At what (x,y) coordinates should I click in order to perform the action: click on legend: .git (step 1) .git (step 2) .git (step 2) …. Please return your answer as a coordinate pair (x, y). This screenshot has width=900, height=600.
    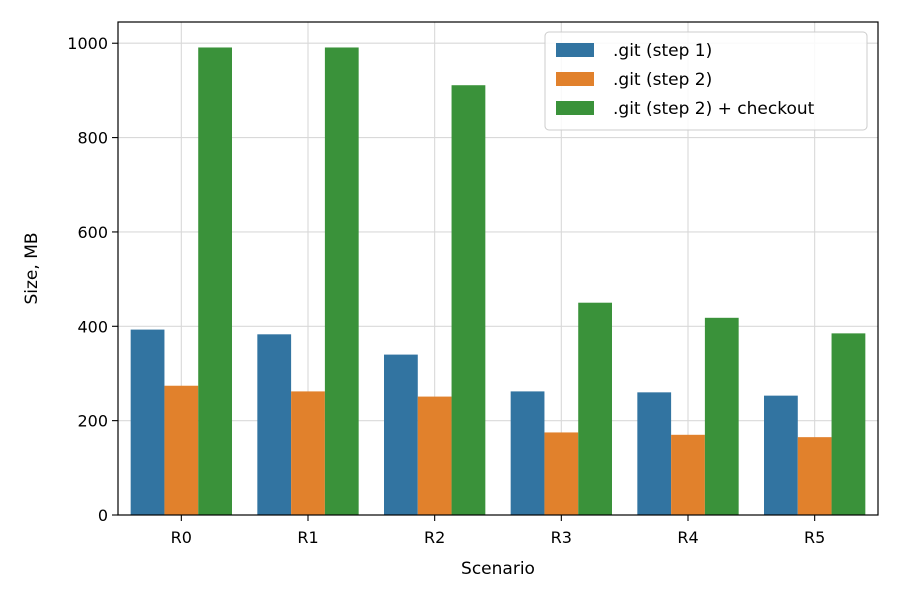
    Looking at the image, I should click on (706, 81).